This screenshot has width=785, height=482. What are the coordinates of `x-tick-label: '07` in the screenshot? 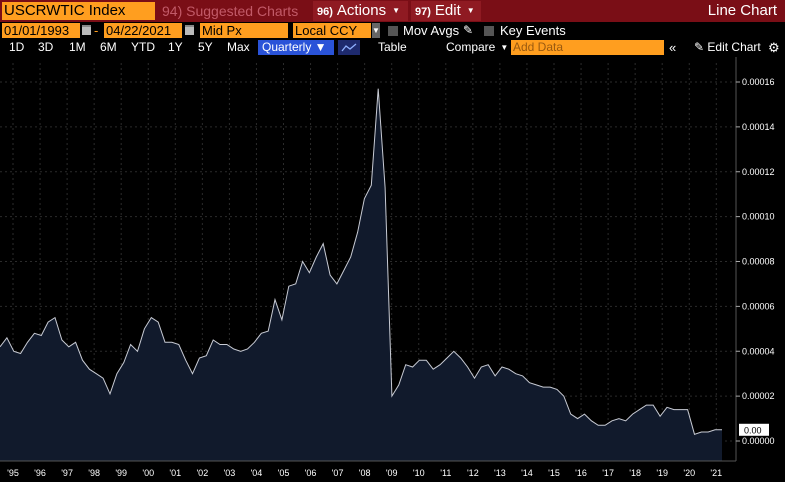 It's located at (338, 473).